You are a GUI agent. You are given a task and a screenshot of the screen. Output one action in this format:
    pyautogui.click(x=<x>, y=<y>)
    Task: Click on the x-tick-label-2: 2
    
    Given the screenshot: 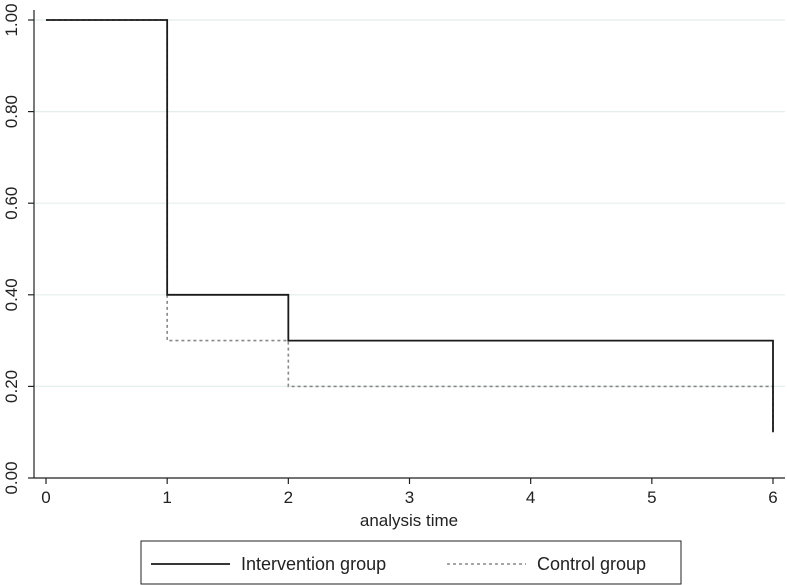 What is the action you would take?
    pyautogui.click(x=288, y=497)
    